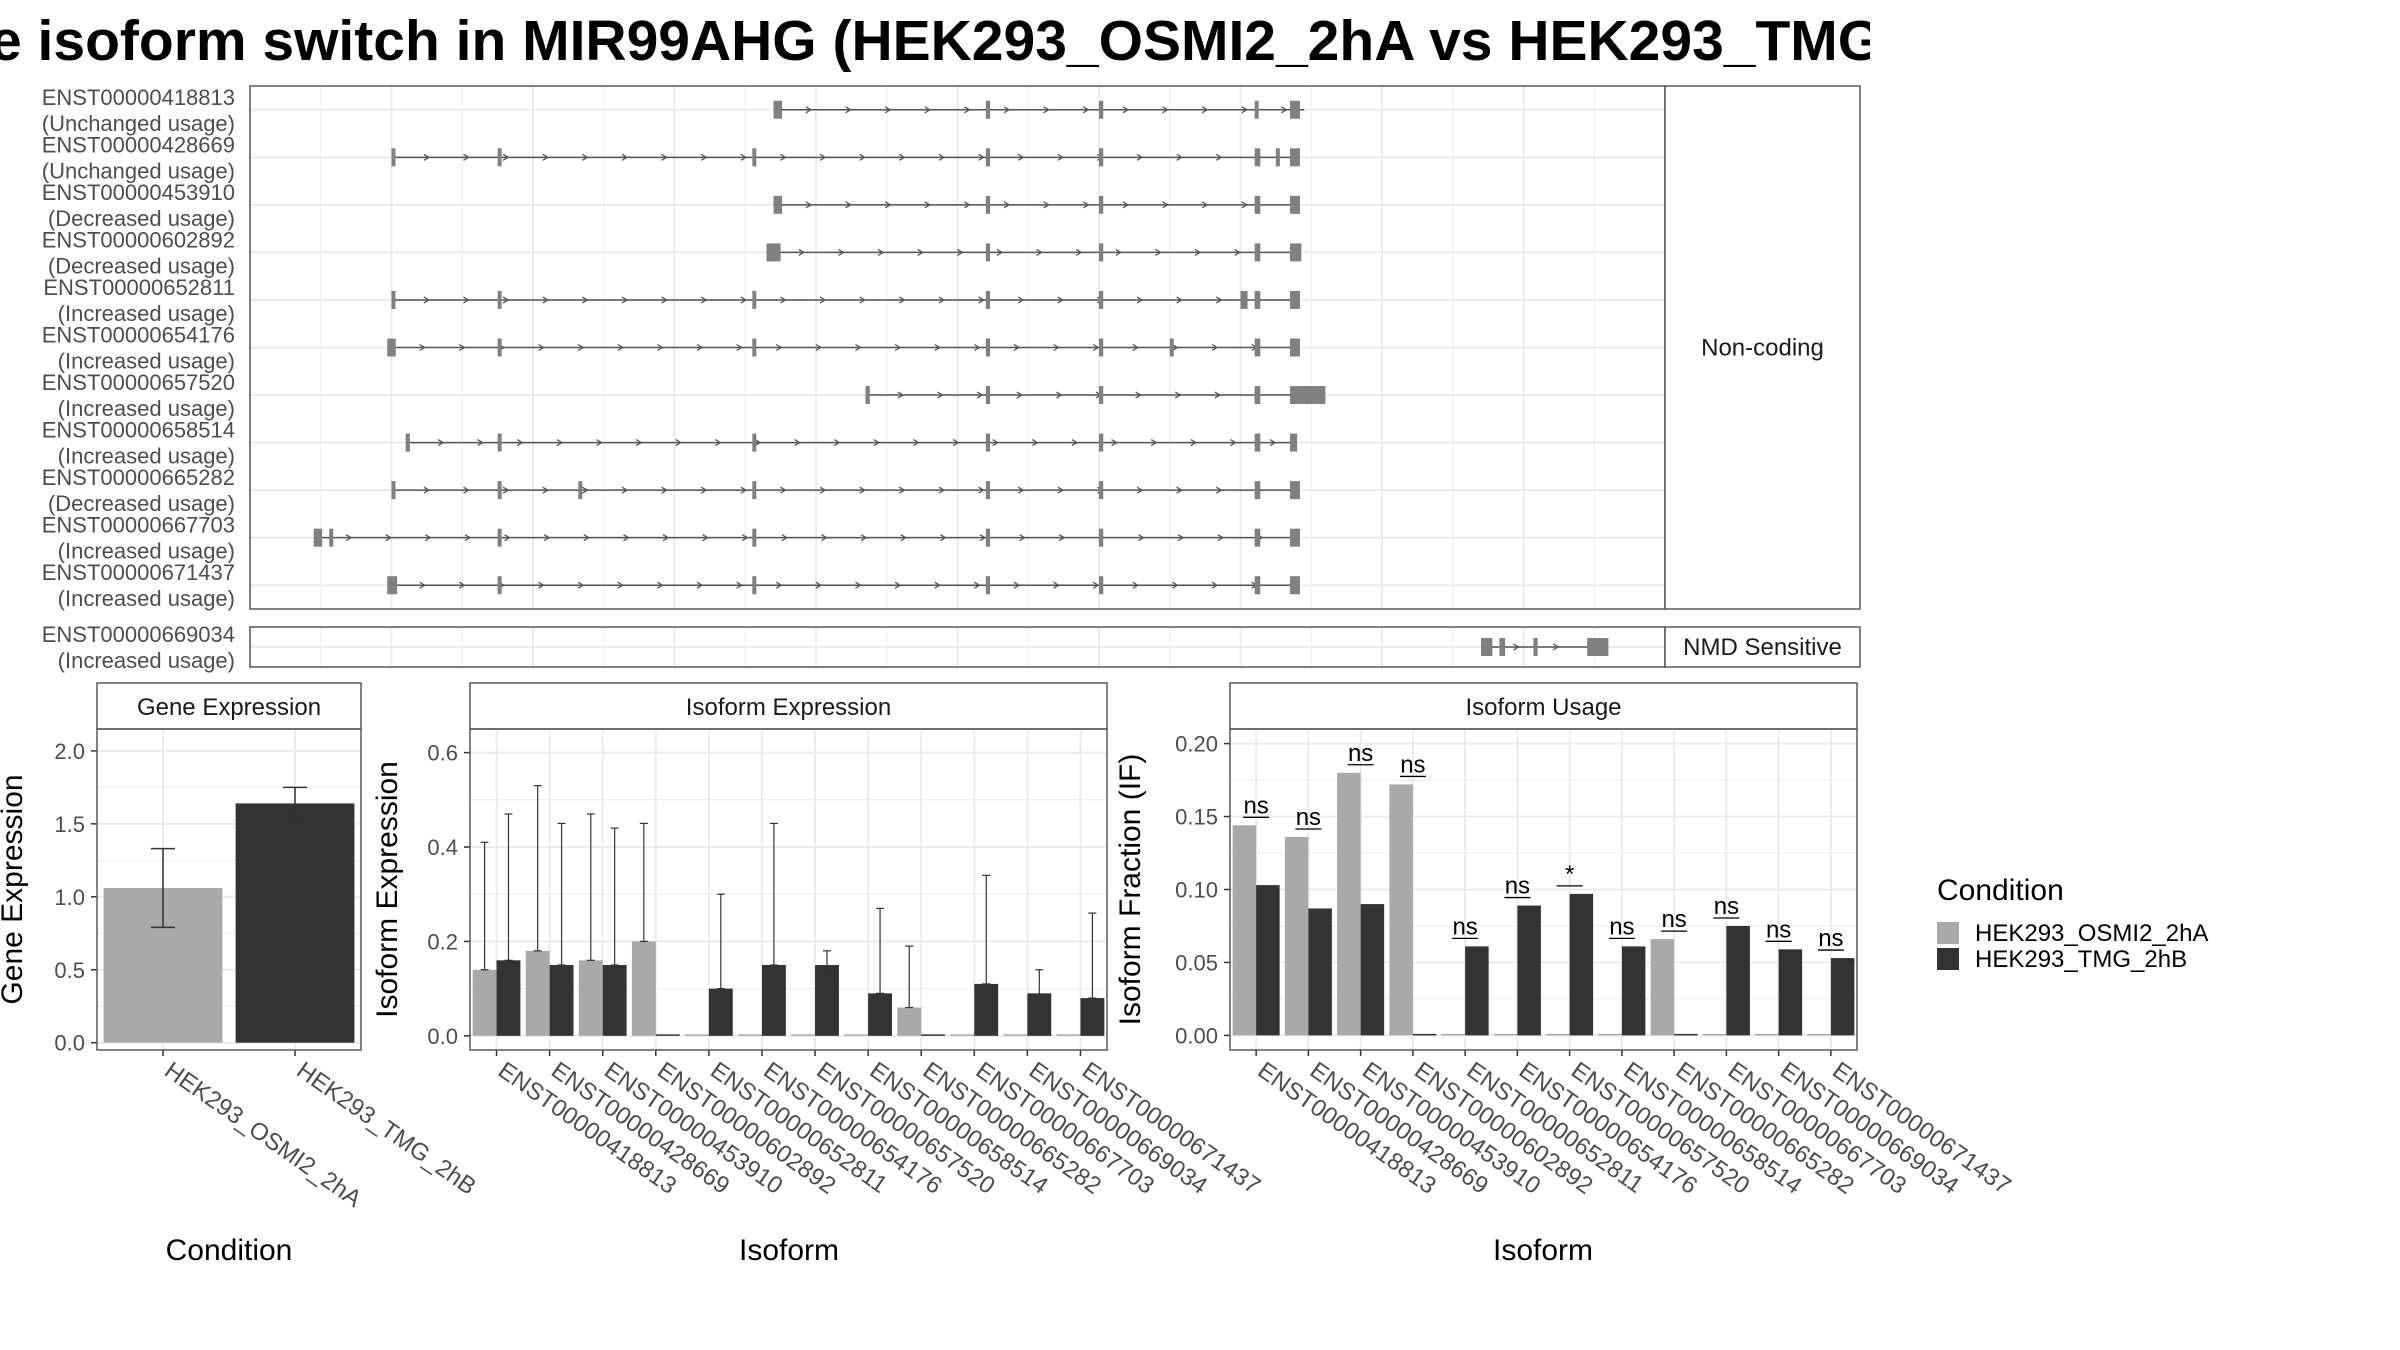 This screenshot has width=2400, height=1350. What do you see at coordinates (141, 265) in the screenshot?
I see `isoform-usage-label: (Decreased usage)` at bounding box center [141, 265].